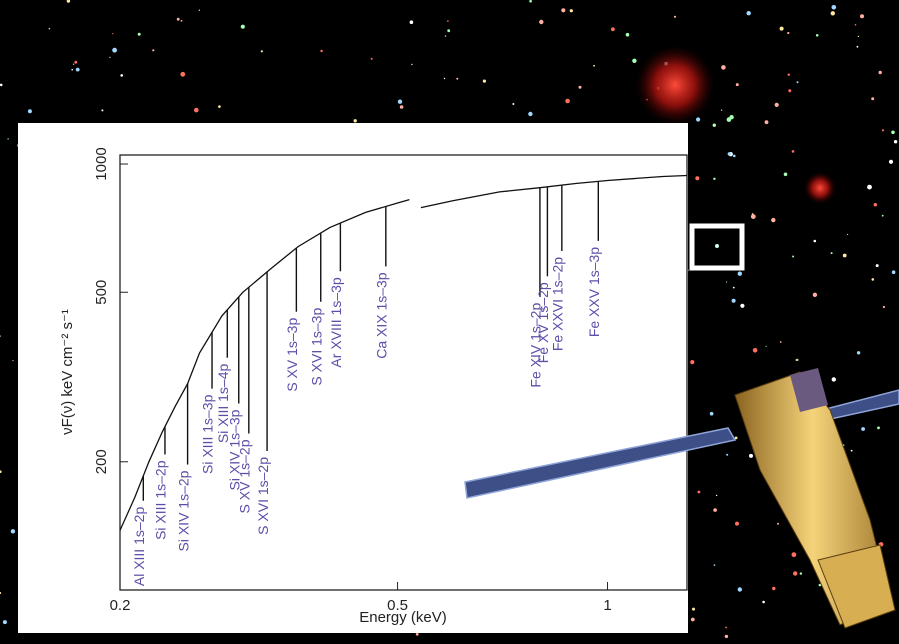  What do you see at coordinates (101, 292) in the screenshot?
I see `y-tick-label: 500` at bounding box center [101, 292].